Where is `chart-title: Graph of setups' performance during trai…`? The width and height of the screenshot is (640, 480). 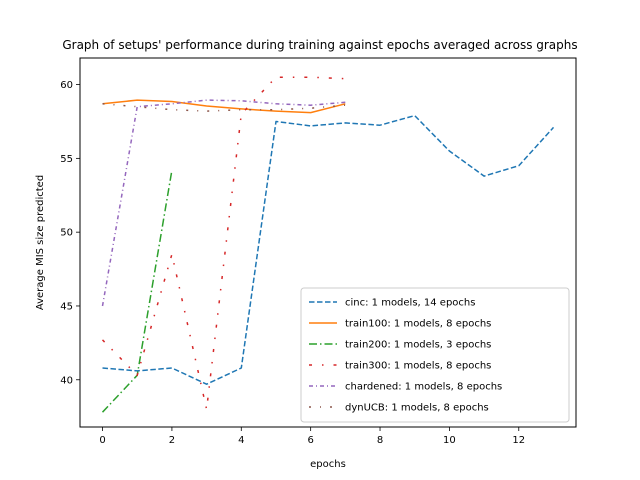 chart-title: Graph of setups' performance during trai… is located at coordinates (319, 45).